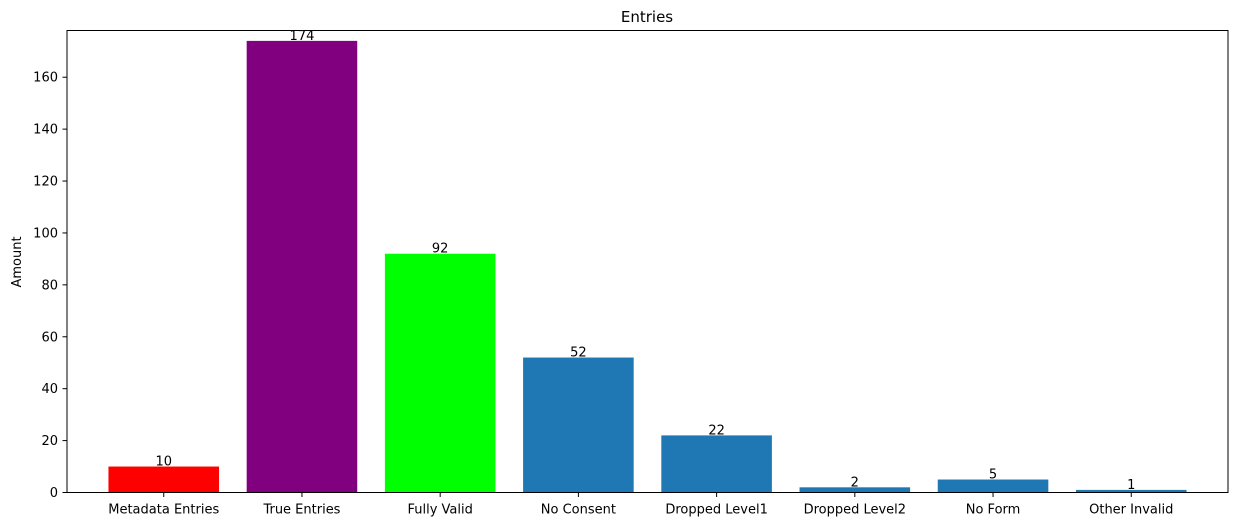  What do you see at coordinates (45, 233) in the screenshot?
I see `y-tick-label: 100` at bounding box center [45, 233].